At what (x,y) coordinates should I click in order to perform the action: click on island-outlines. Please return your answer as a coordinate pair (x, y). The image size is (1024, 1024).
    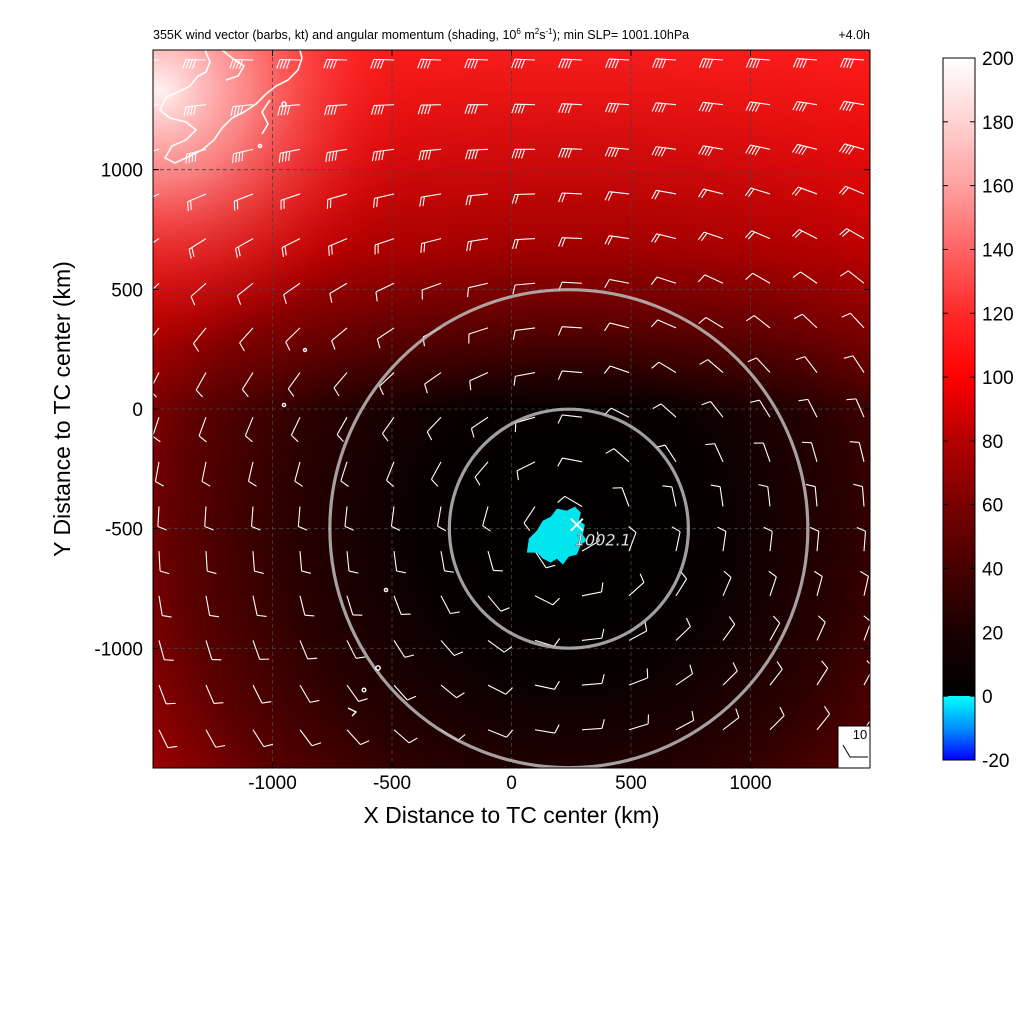
    Looking at the image, I should click on (335, 532).